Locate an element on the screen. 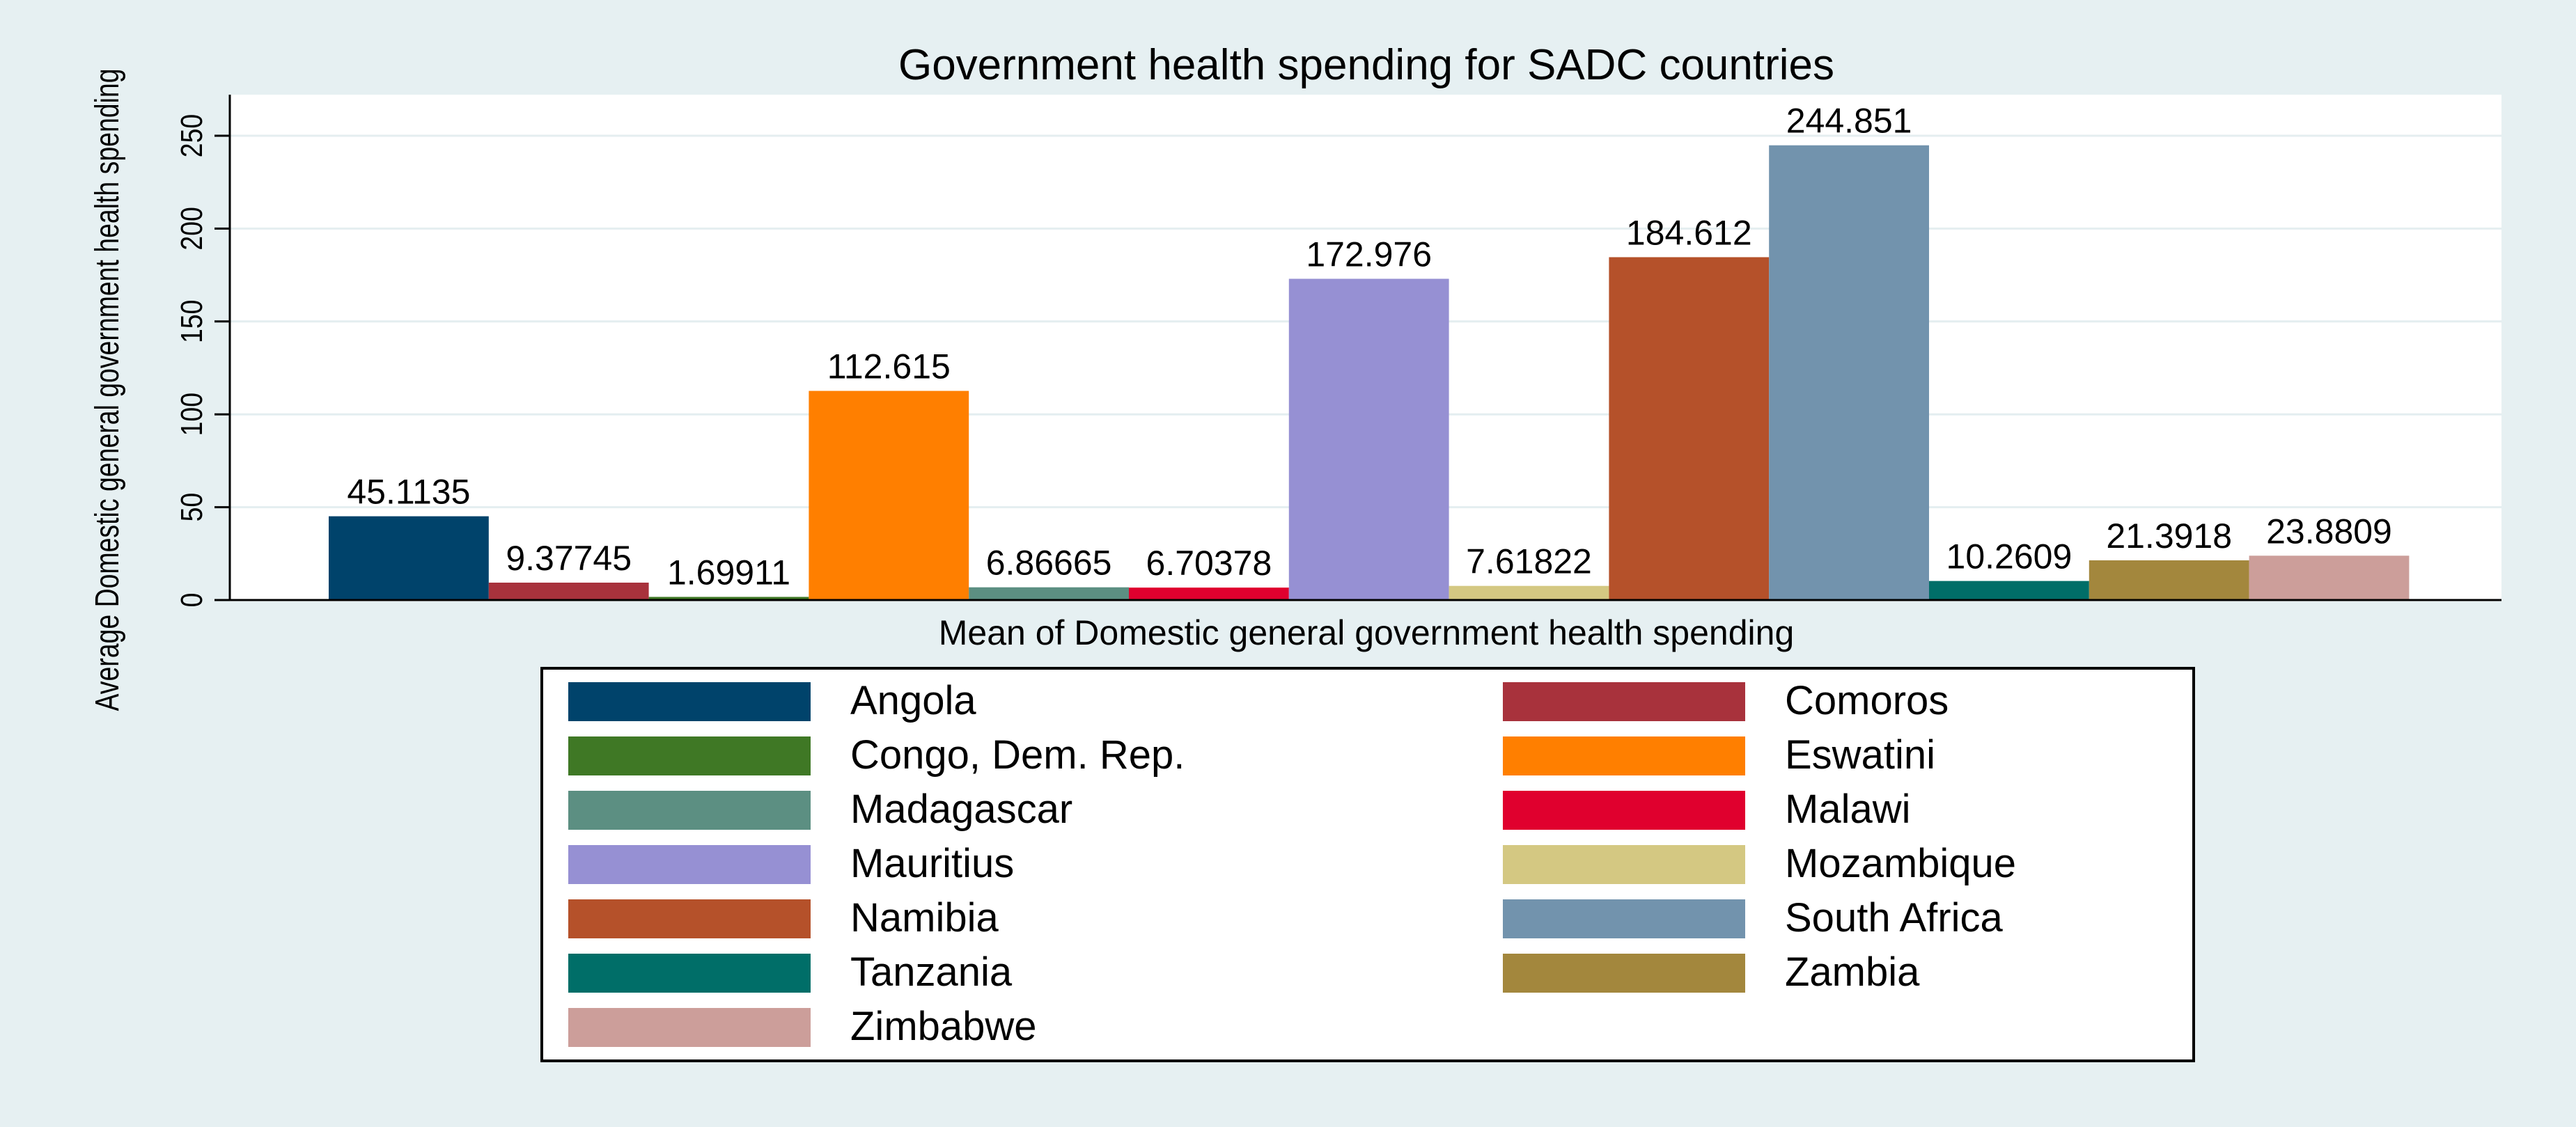  bar-eswatini is located at coordinates (889, 495).